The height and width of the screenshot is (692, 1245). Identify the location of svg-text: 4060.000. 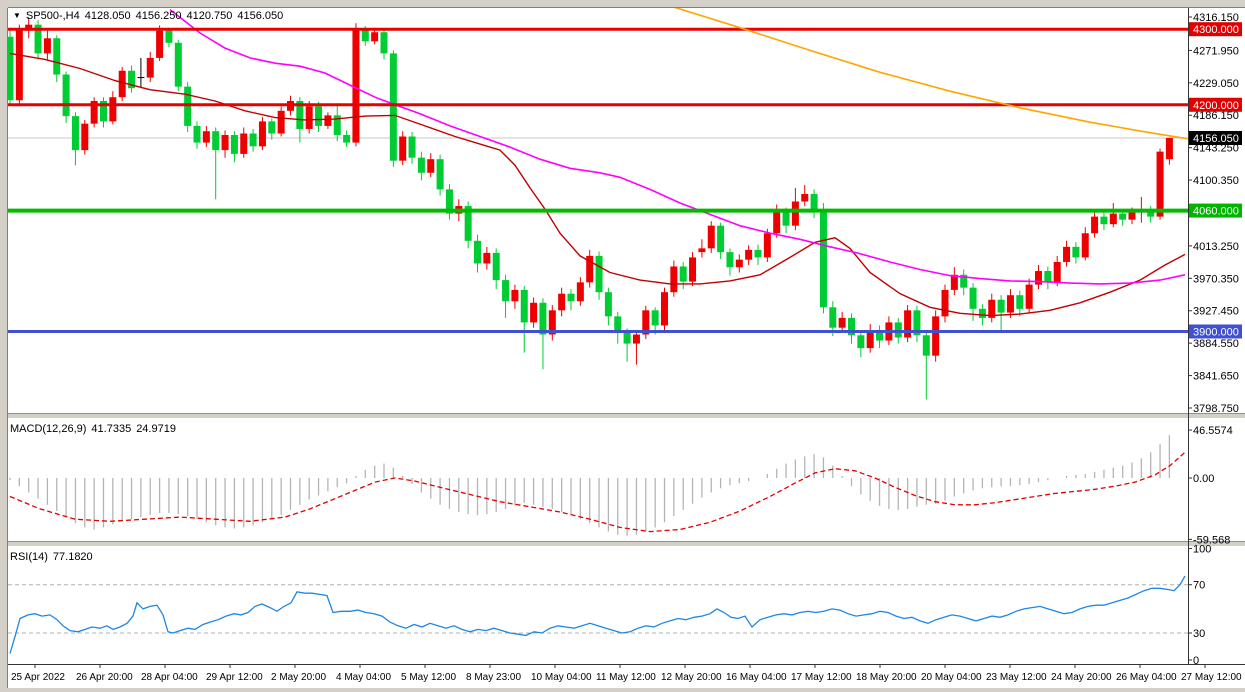
(1216, 212).